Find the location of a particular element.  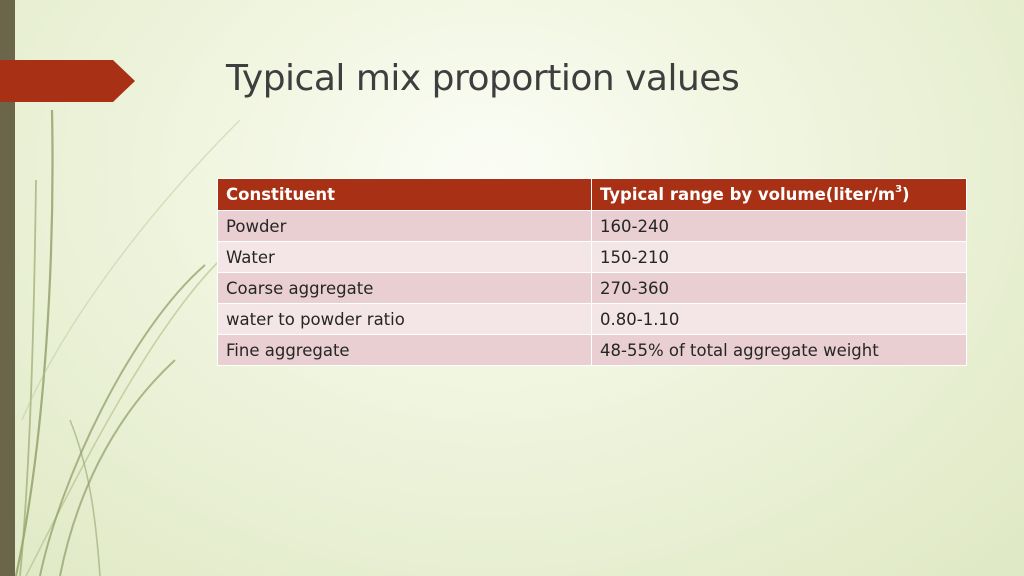

left-accent-bar is located at coordinates (7, 288).